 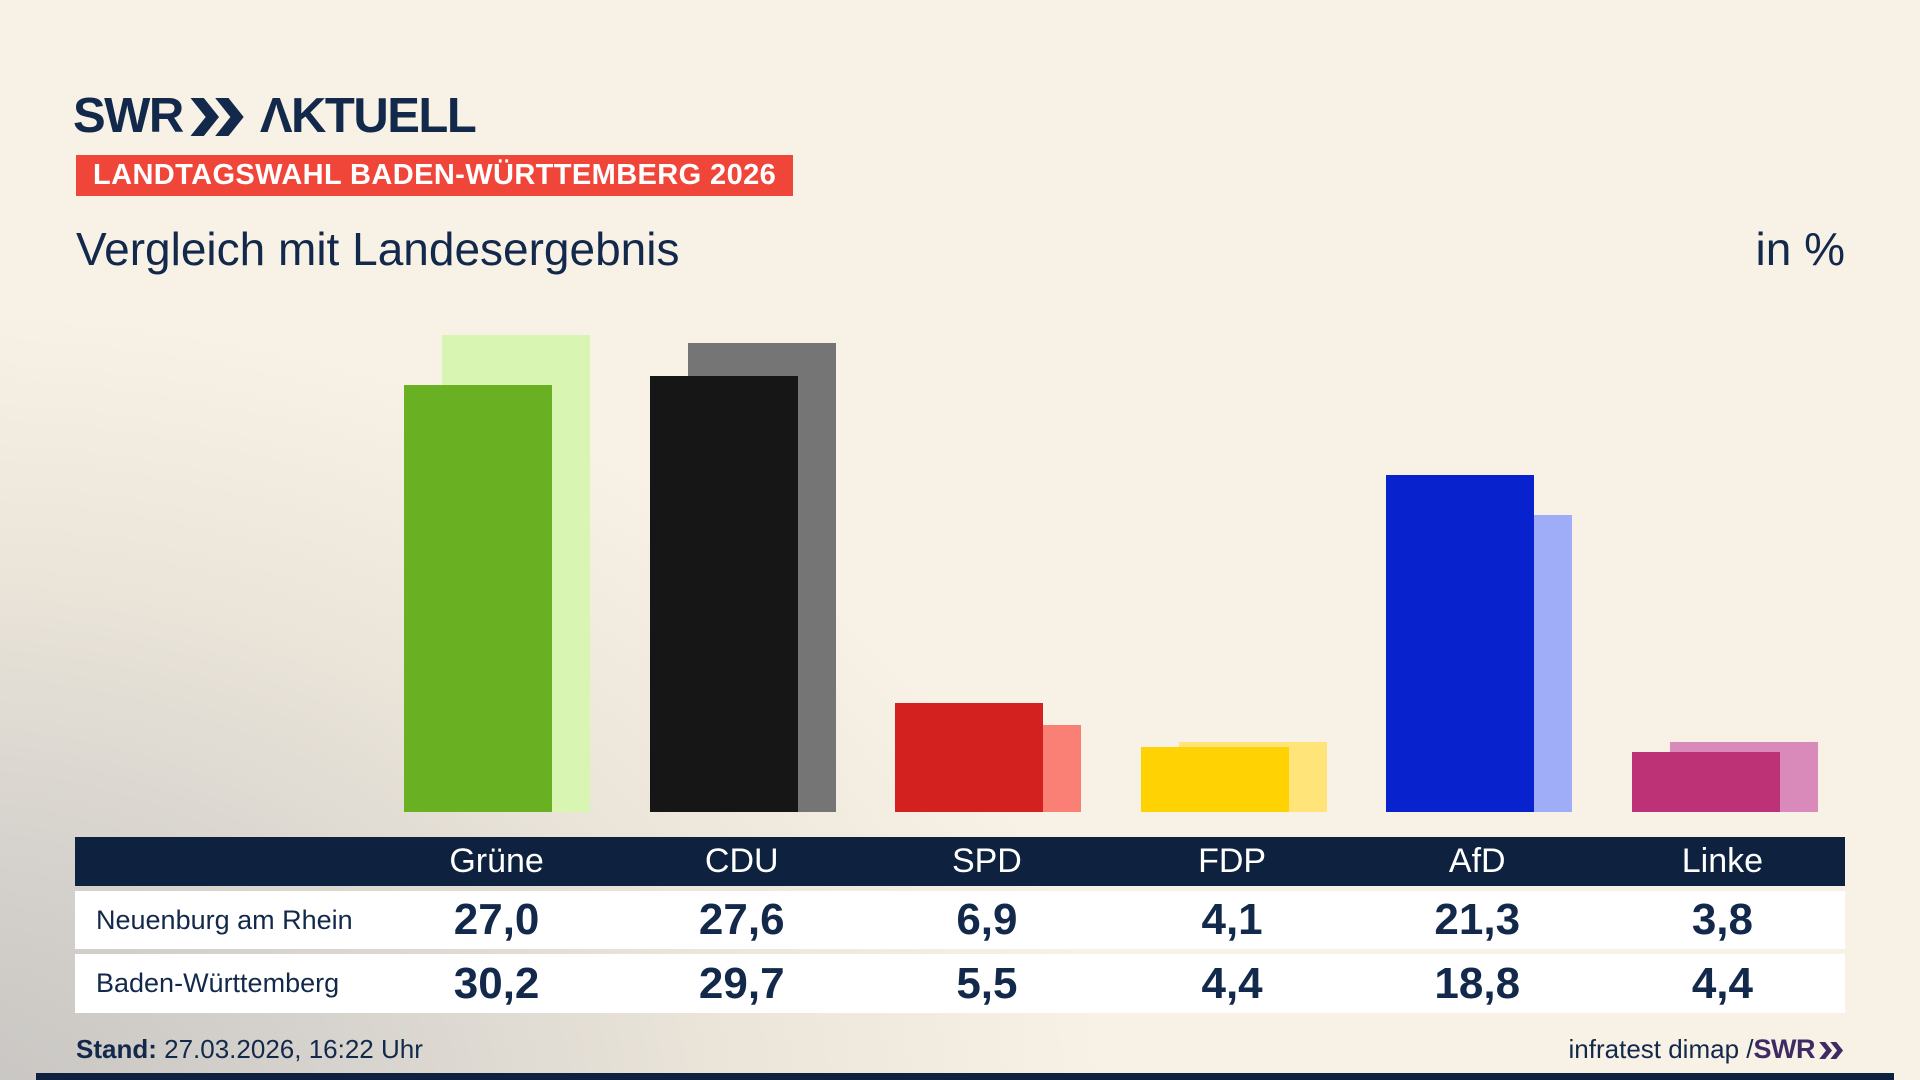 I want to click on table-header-row: Grüne CDU SPD FDP AfD Linke, so click(x=960, y=861).